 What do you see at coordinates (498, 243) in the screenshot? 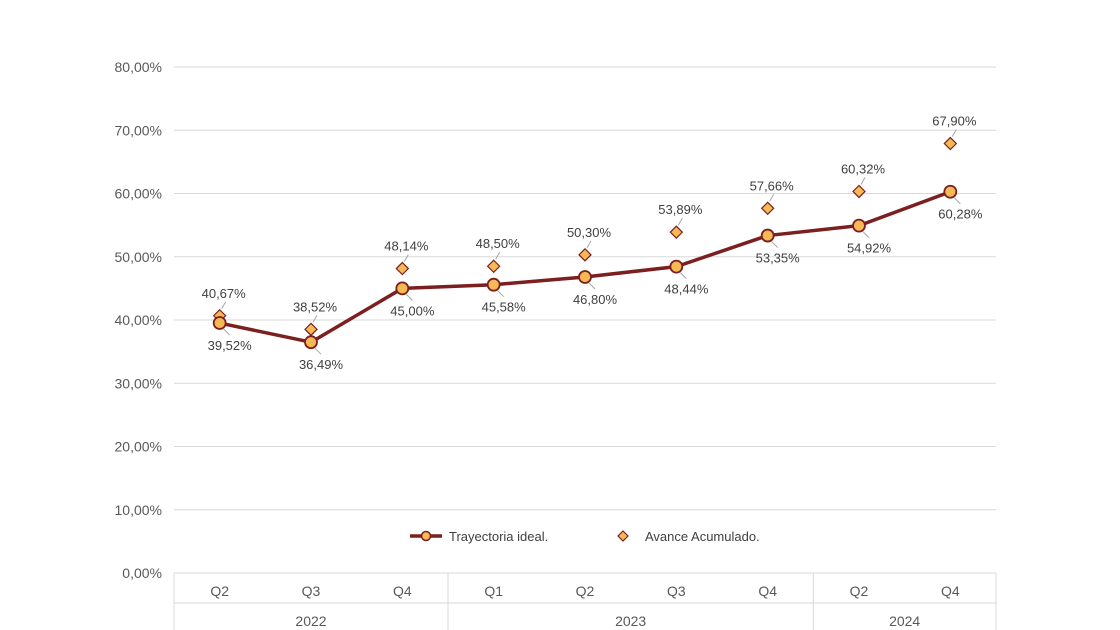
I see `data-label-avance: 48,50%` at bounding box center [498, 243].